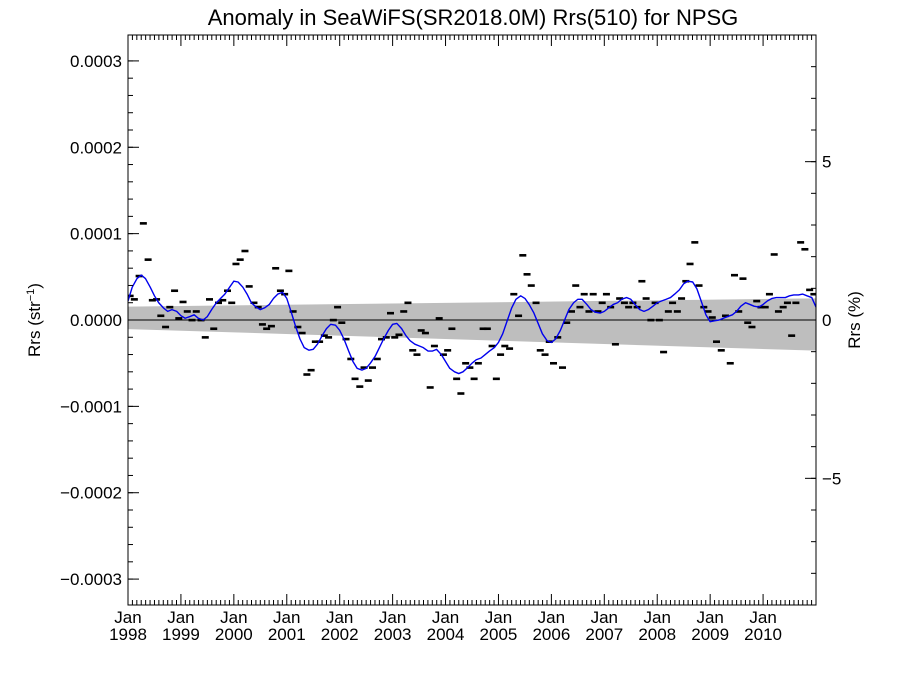 This screenshot has height=680, width=900. Describe the element at coordinates (551, 634) in the screenshot. I see `x-tick-label-year-2006: 2006` at that location.